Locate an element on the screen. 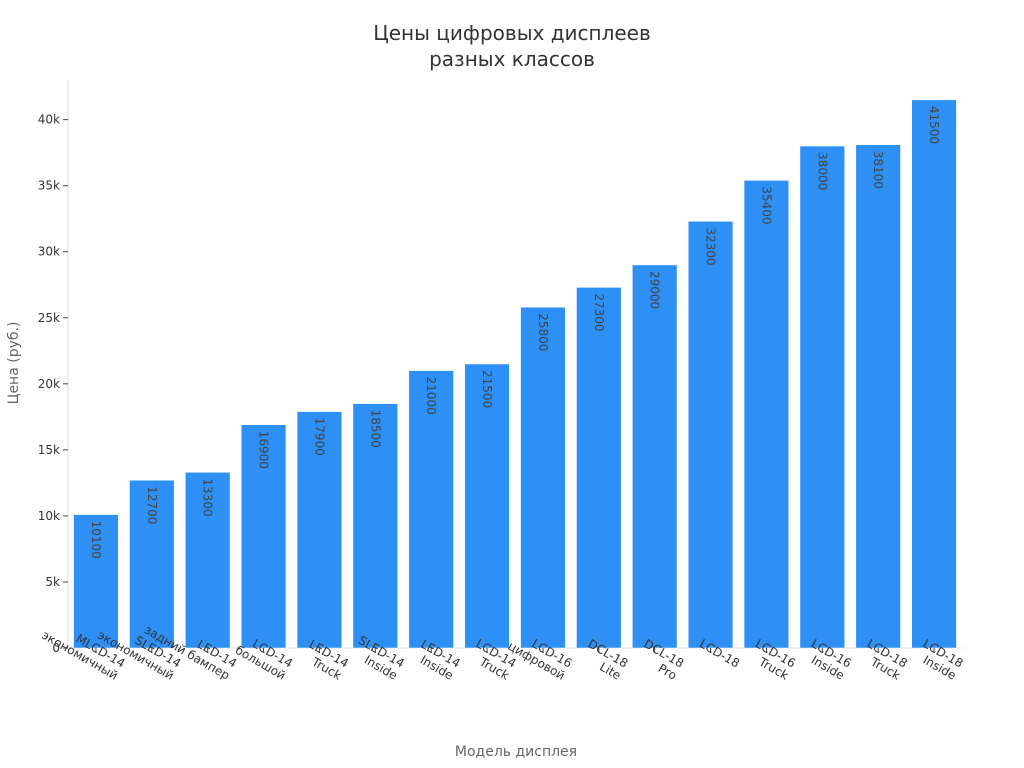 The height and width of the screenshot is (768, 1024). bar-value-label: 38000 is located at coordinates (822, 171).